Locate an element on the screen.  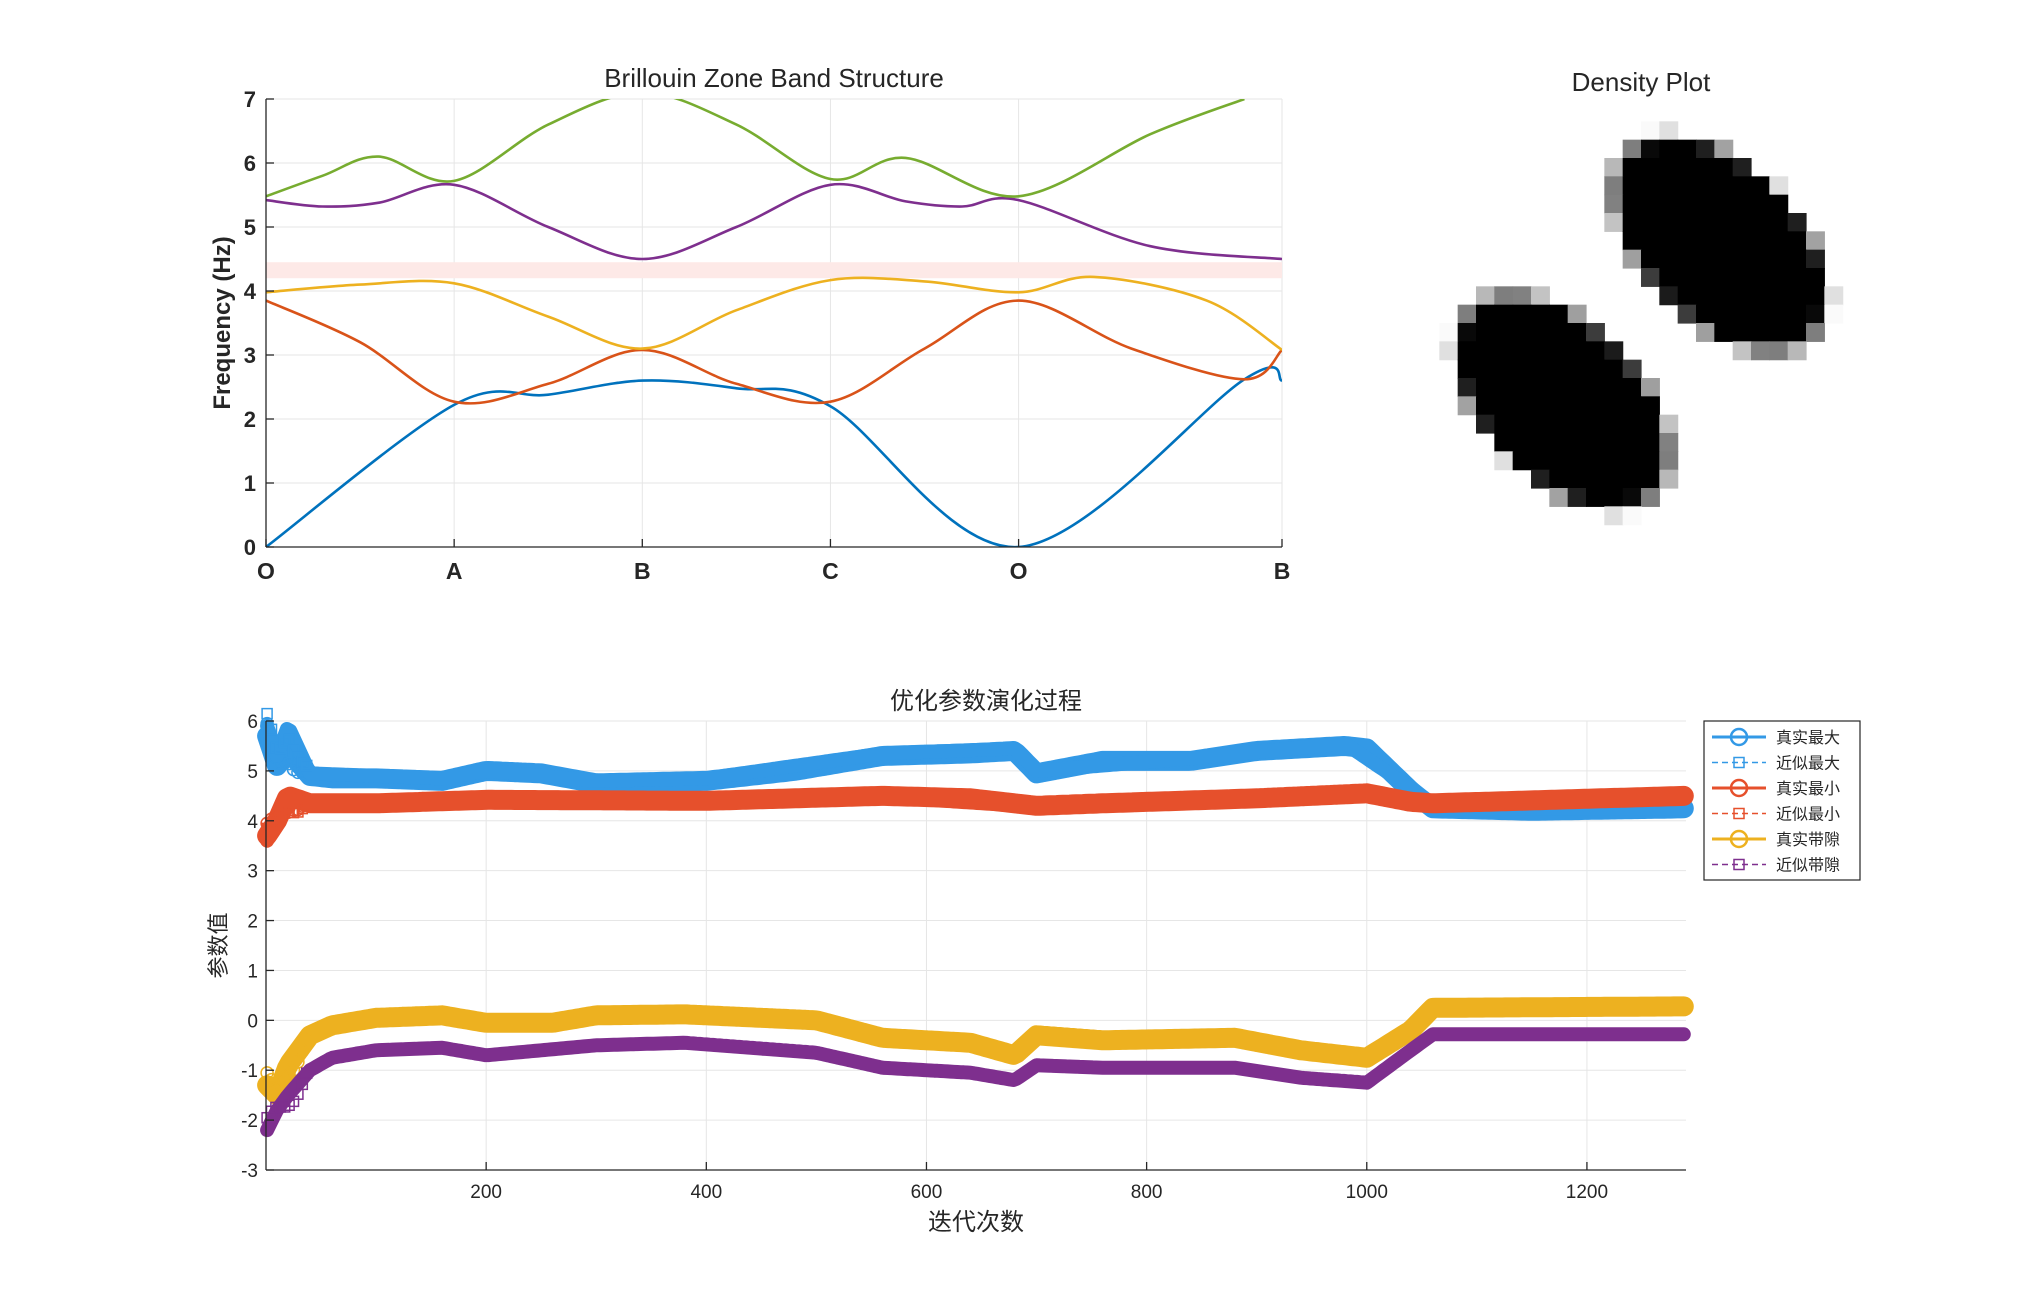
band-y-tick-label: 7 is located at coordinates (250, 99).